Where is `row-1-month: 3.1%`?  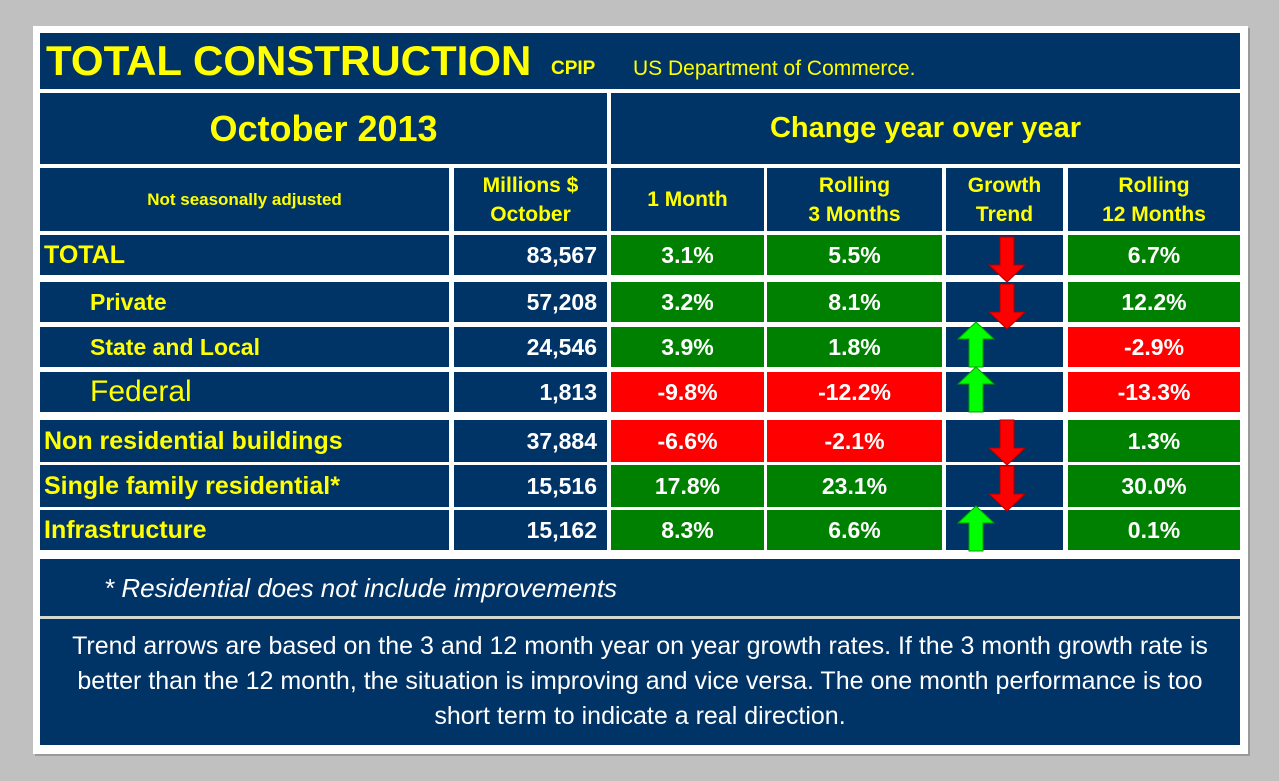
row-1-month: 3.1% is located at coordinates (687, 255).